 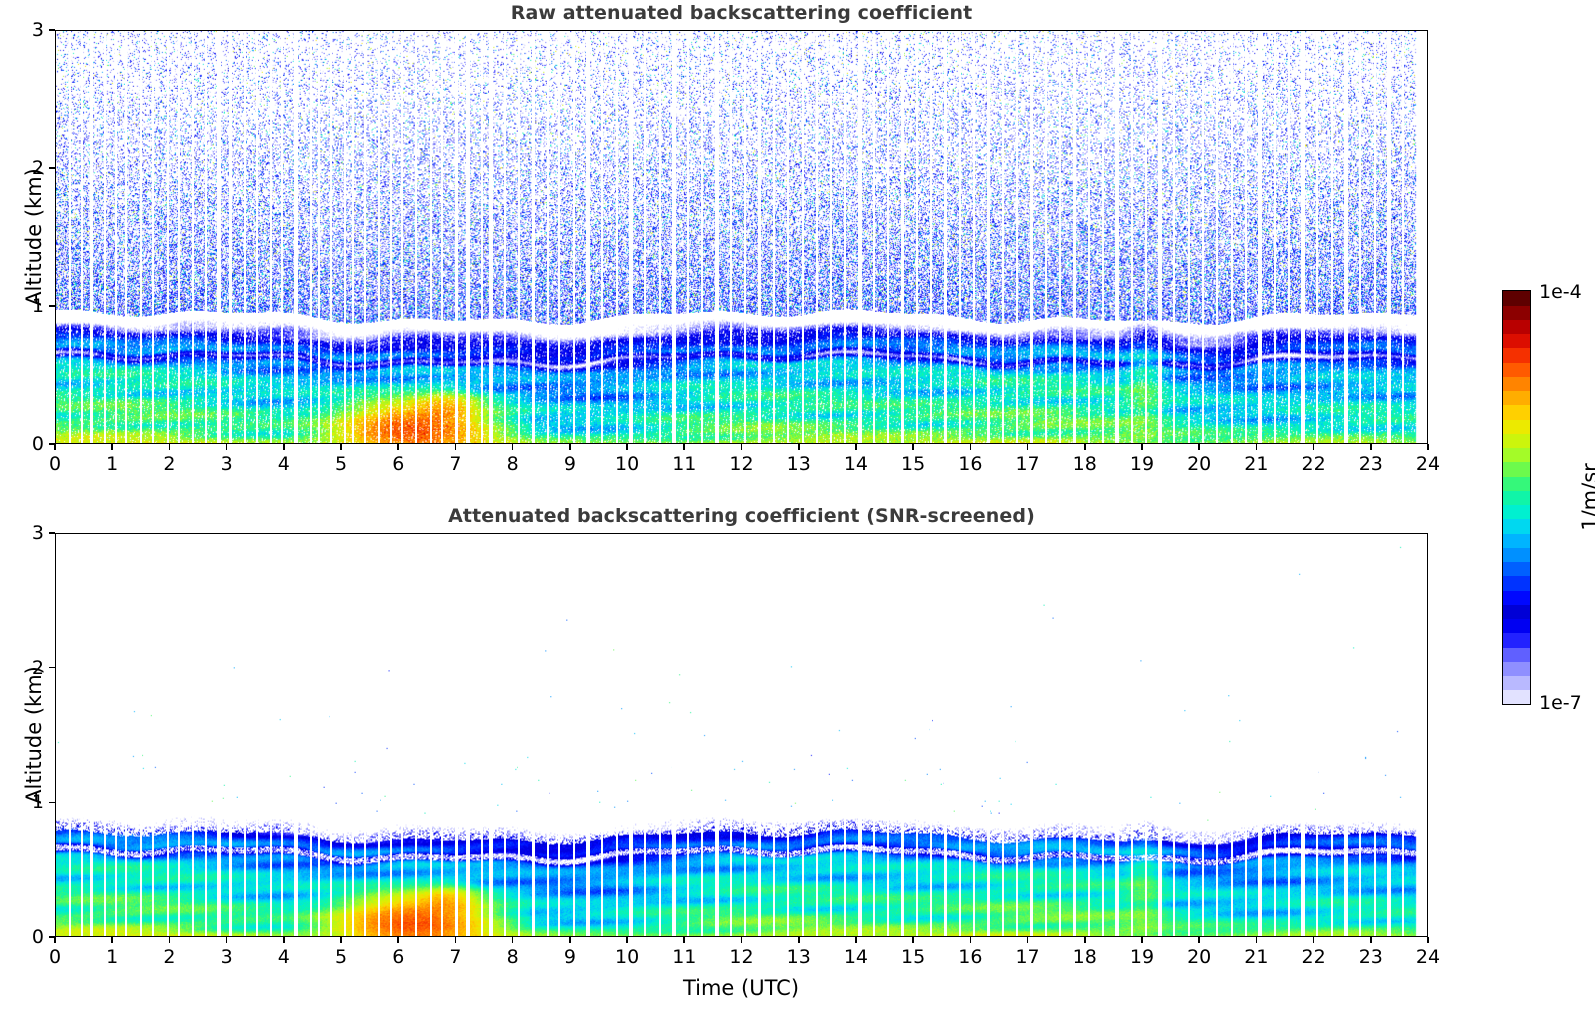 What do you see at coordinates (569, 957) in the screenshot?
I see `xtick-label: 9` at bounding box center [569, 957].